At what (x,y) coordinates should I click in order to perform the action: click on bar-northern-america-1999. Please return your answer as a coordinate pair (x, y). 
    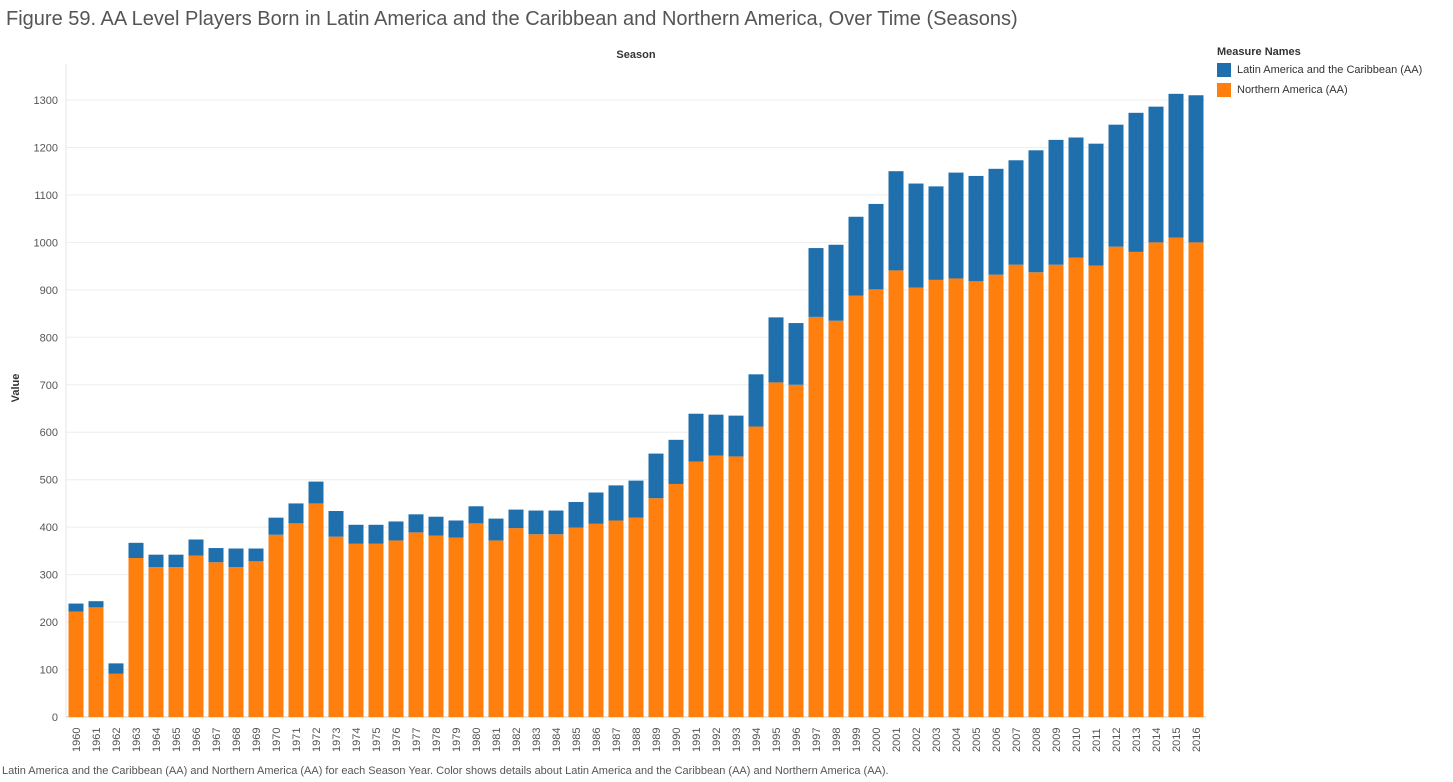
    Looking at the image, I should click on (856, 506).